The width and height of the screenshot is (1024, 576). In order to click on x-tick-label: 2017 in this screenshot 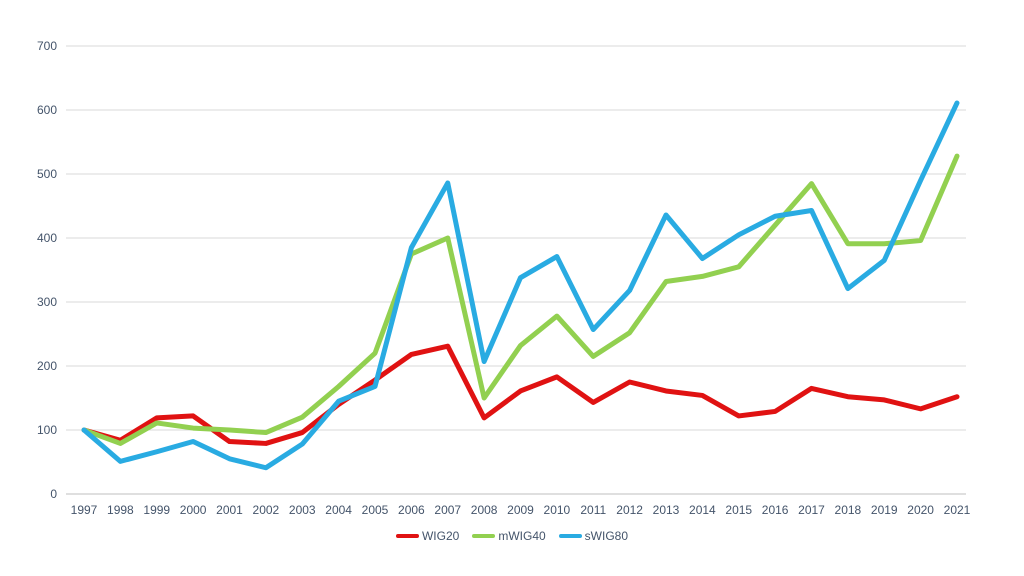, I will do `click(811, 510)`.